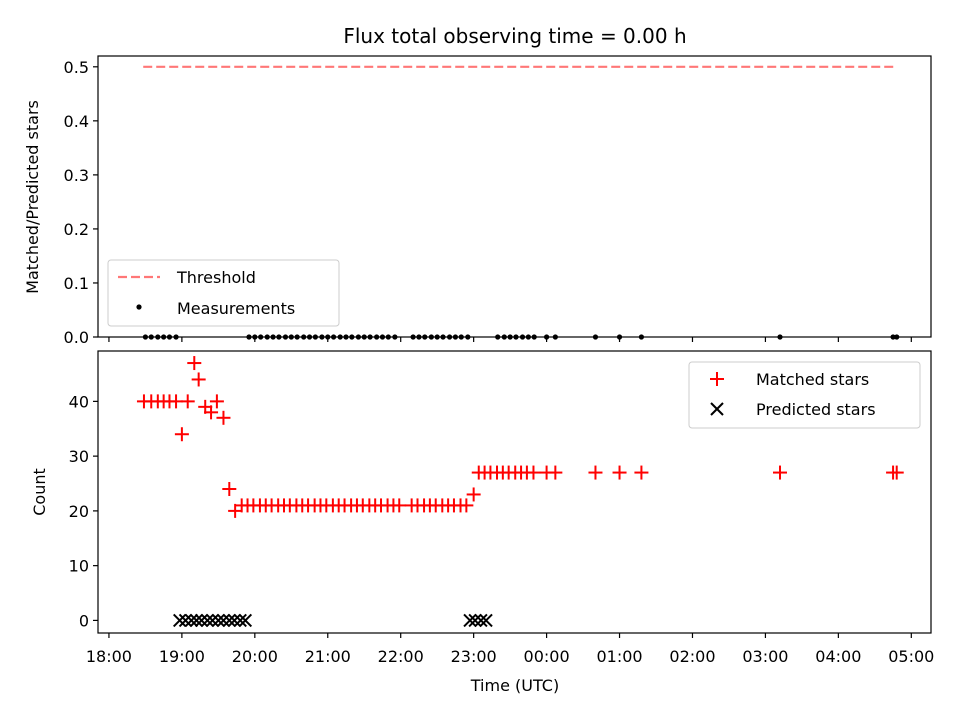  I want to click on bottom-y-ticks: 0 10 20 30 40, so click(83, 511).